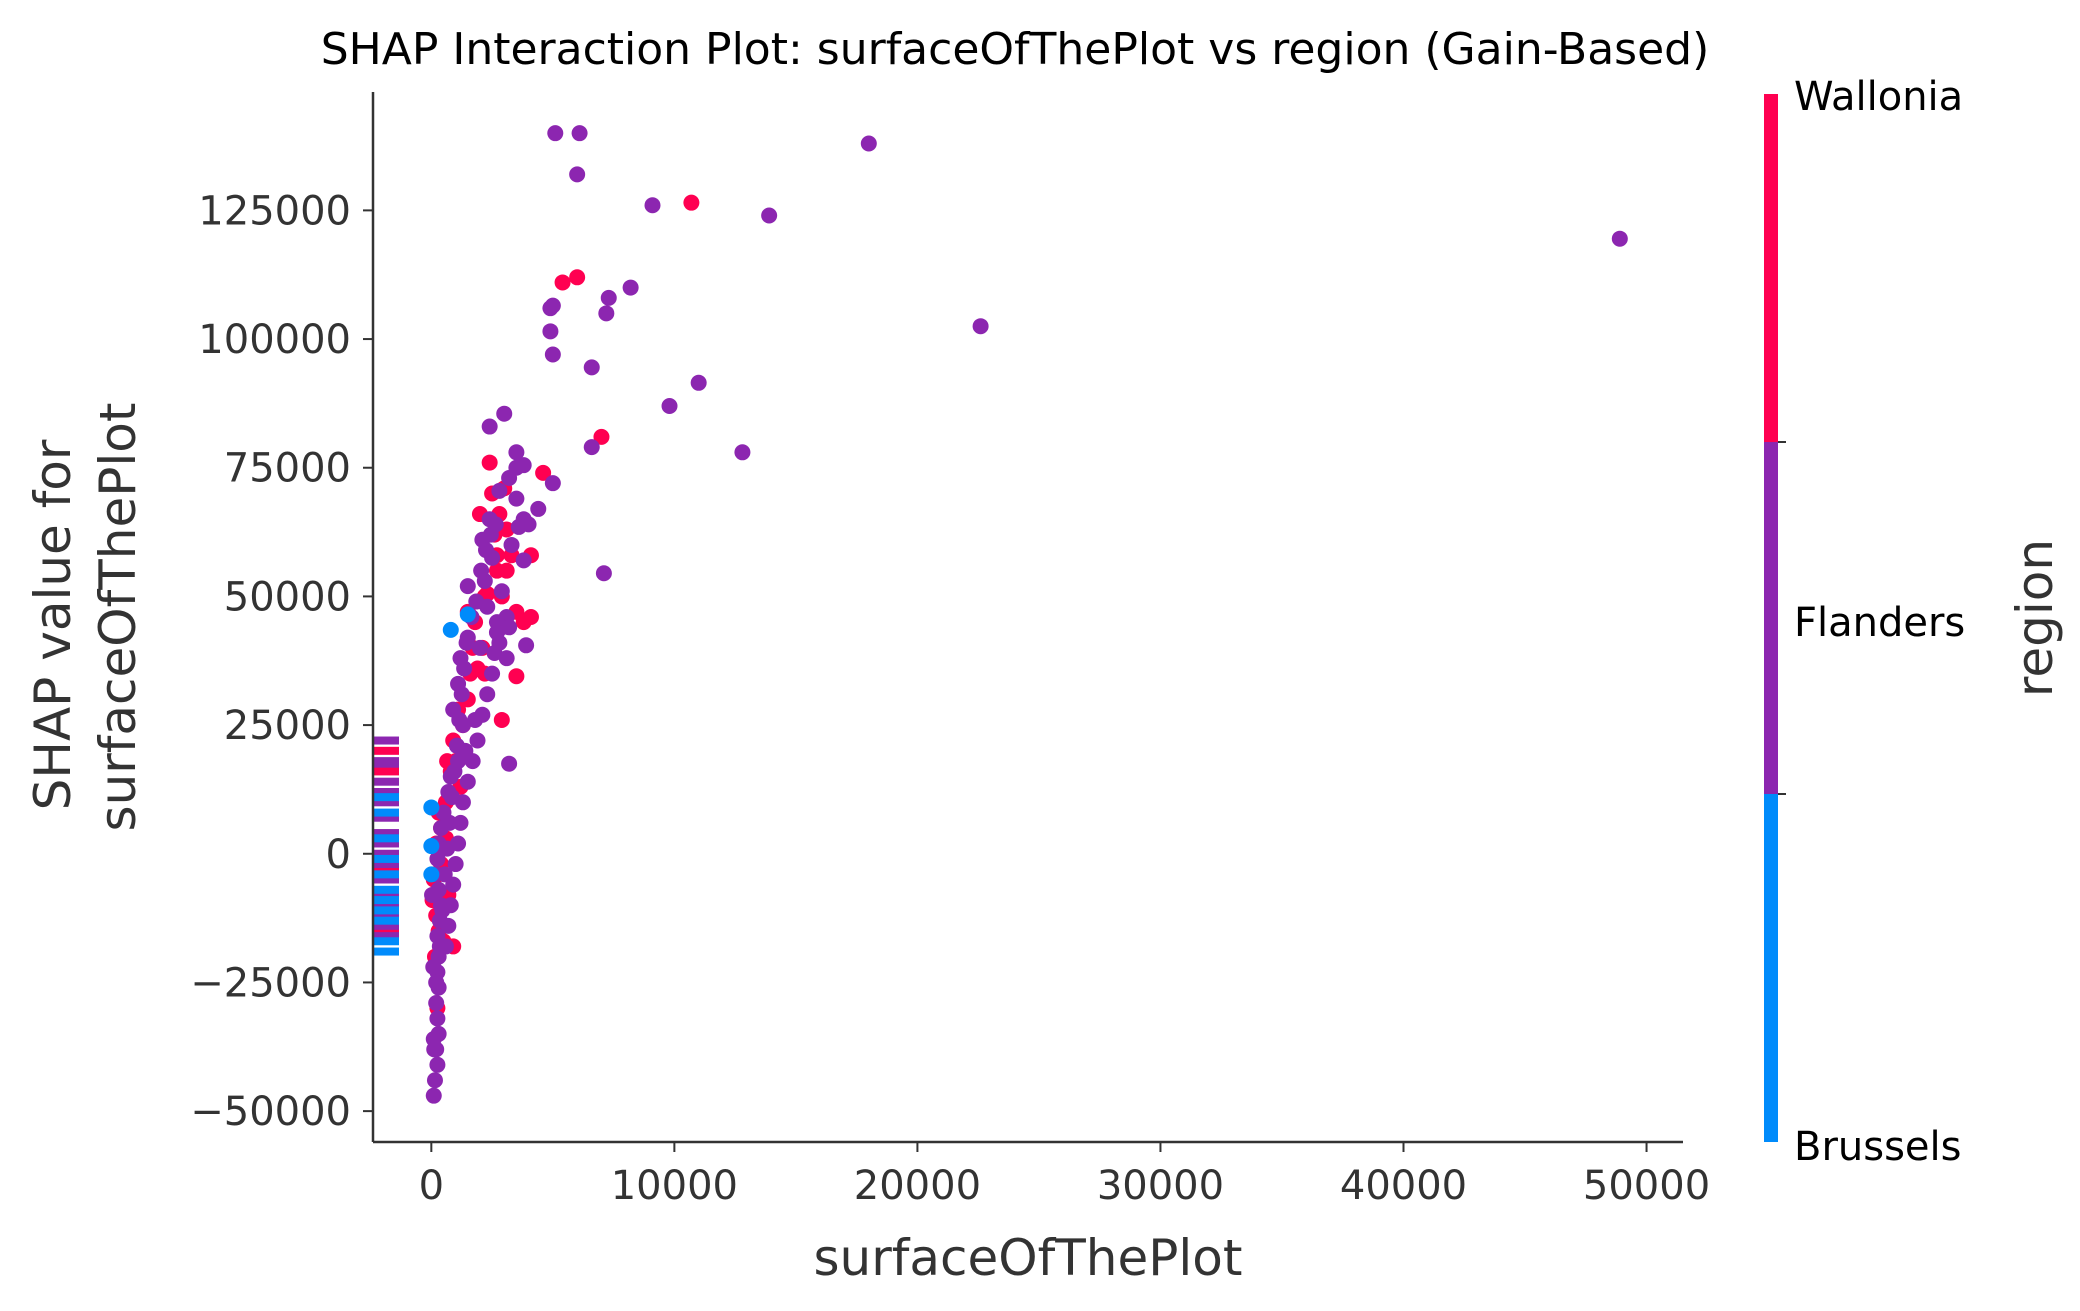 The image size is (2080, 1311). Describe the element at coordinates (674, 1186) in the screenshot. I see `x-tick-label: 10000` at that location.